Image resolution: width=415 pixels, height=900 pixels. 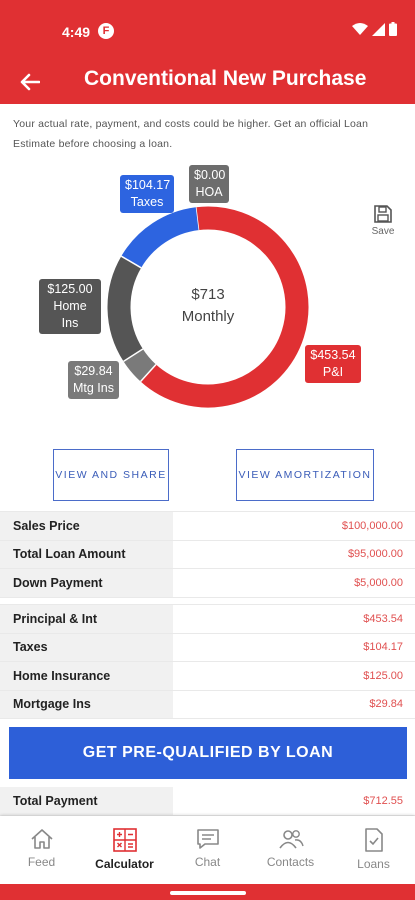 I want to click on status-bar: 4:49 F, so click(x=207, y=30).